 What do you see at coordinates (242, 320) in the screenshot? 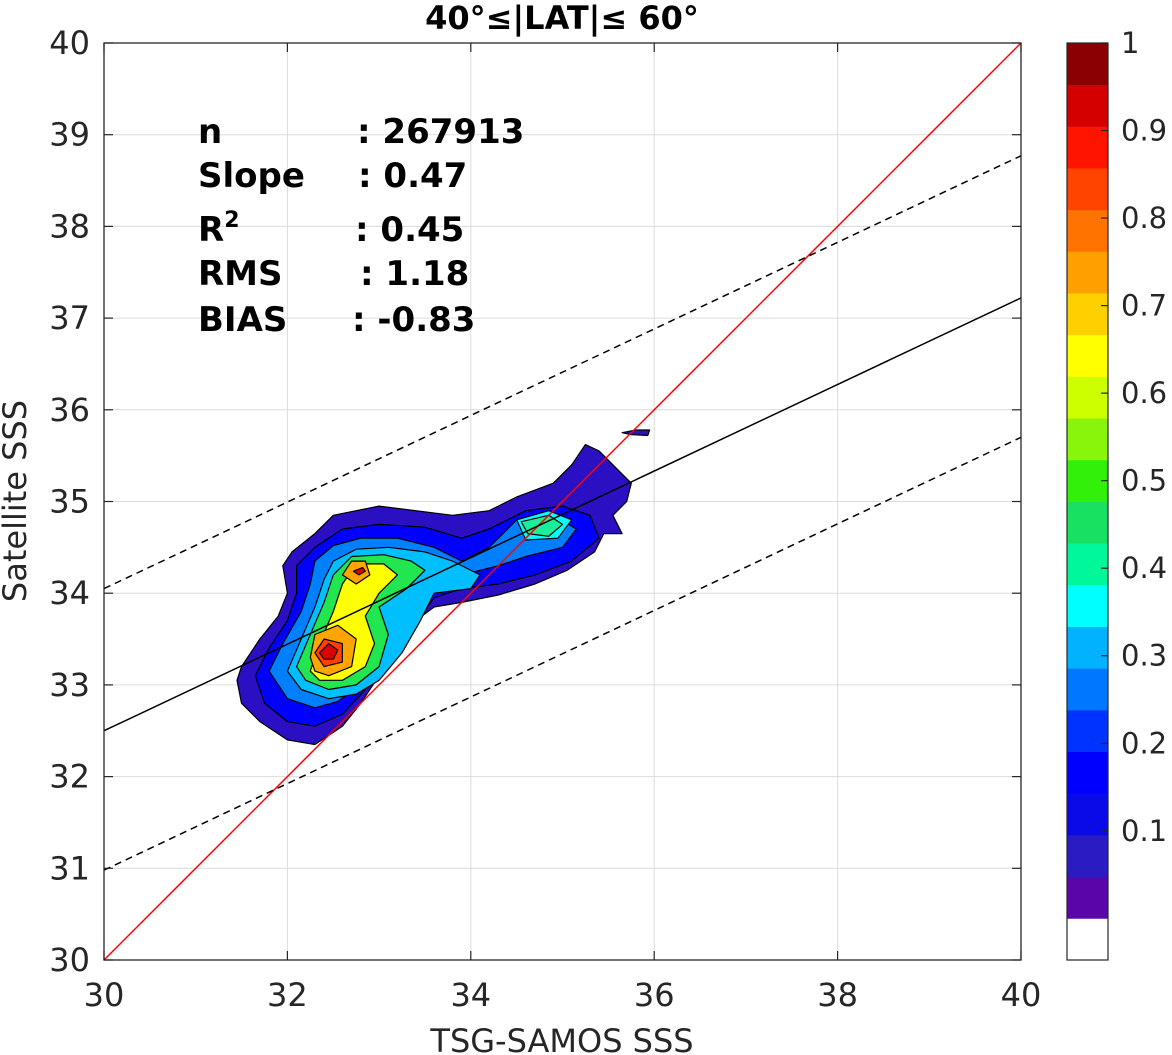
I see `stat-label: BIAS` at bounding box center [242, 320].